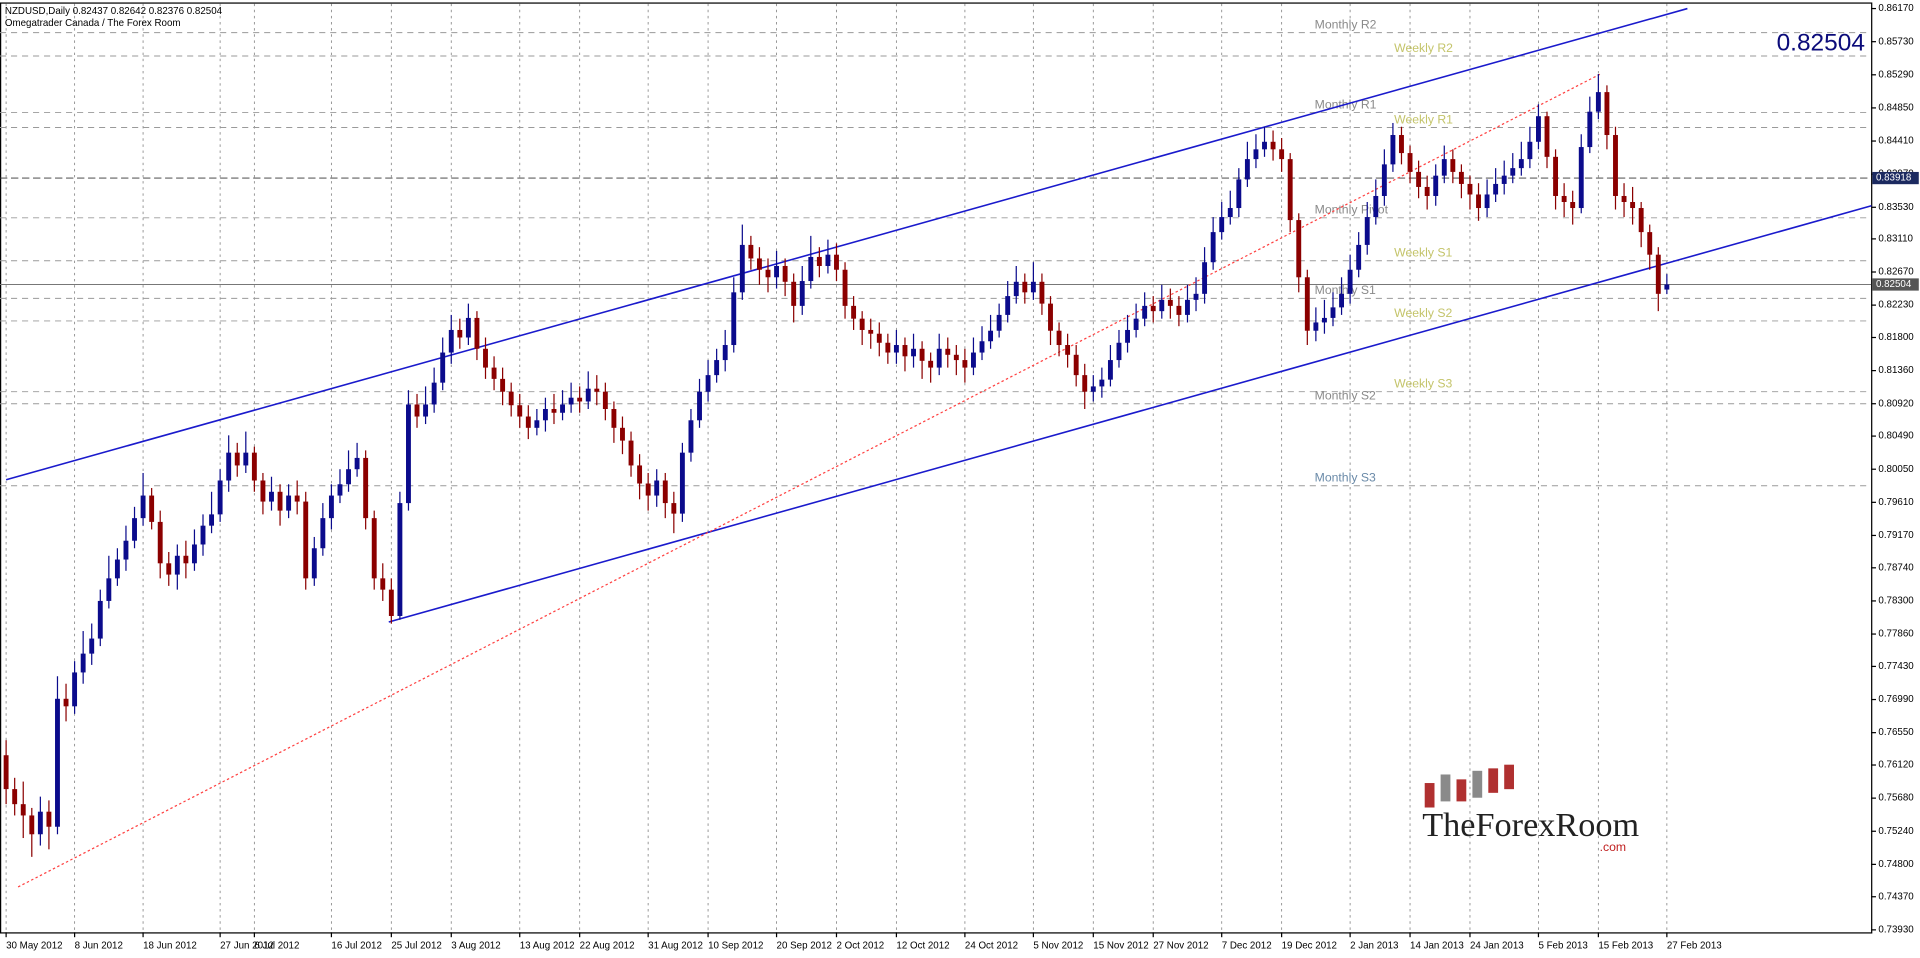 Image resolution: width=1920 pixels, height=958 pixels. I want to click on y-tick-label: 0.79610, so click(1896, 502).